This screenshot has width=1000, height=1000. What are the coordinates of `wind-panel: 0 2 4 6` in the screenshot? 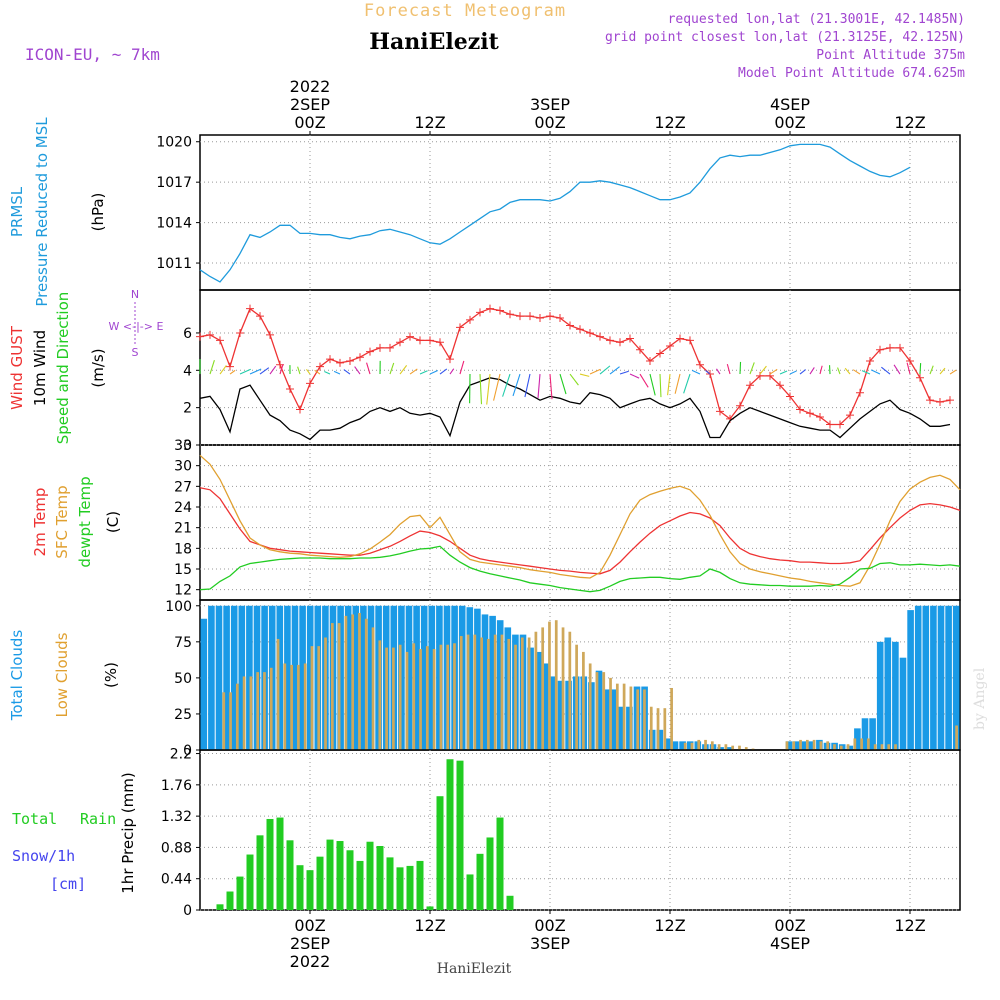 It's located at (572, 371).